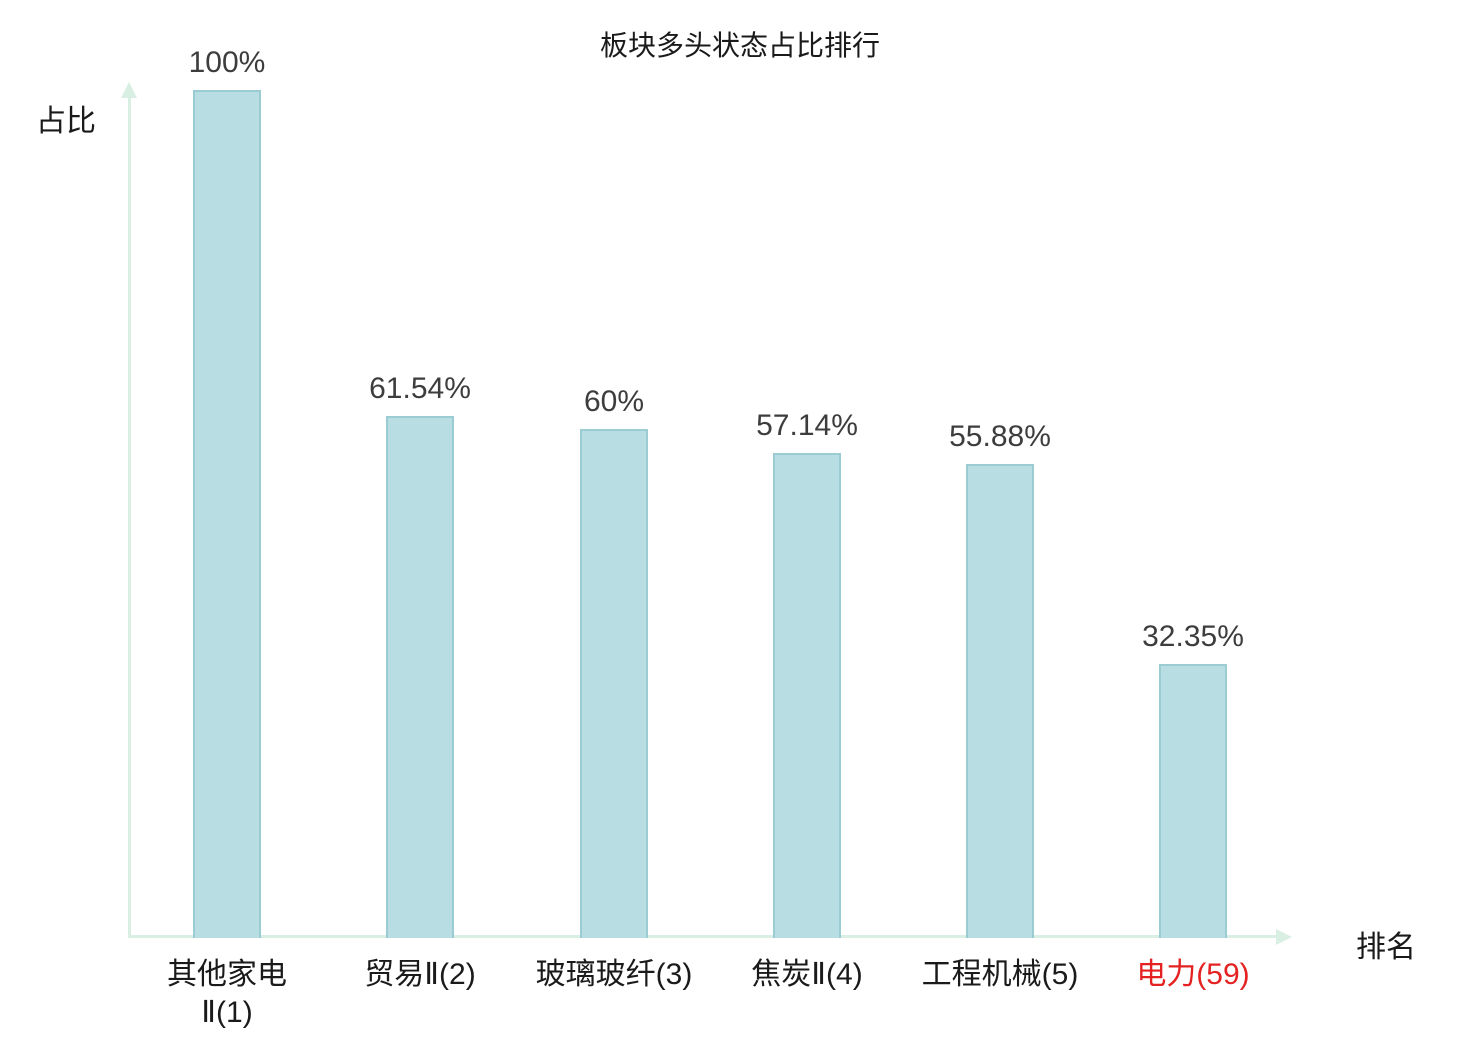  Describe the element at coordinates (614, 401) in the screenshot. I see `bar-value-label: 60%` at that location.